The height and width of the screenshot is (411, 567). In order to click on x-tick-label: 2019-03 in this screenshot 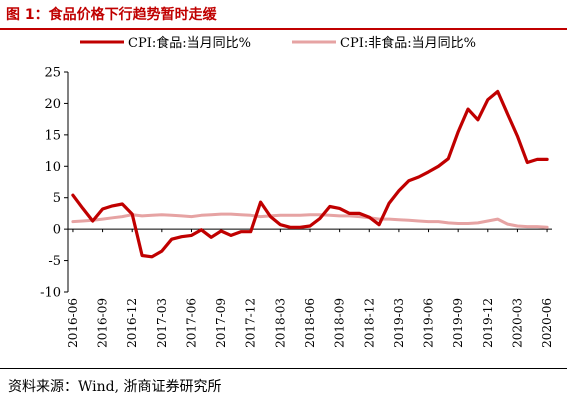, I will do `click(399, 323)`.